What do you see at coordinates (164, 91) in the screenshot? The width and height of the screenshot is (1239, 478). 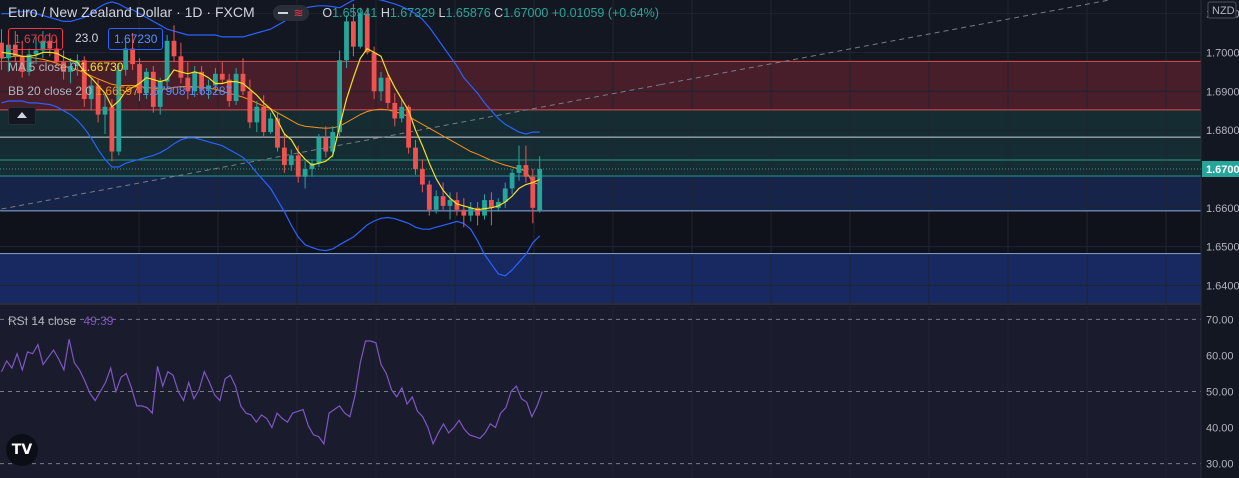 I see `bb-upper-value: 1.67908` at bounding box center [164, 91].